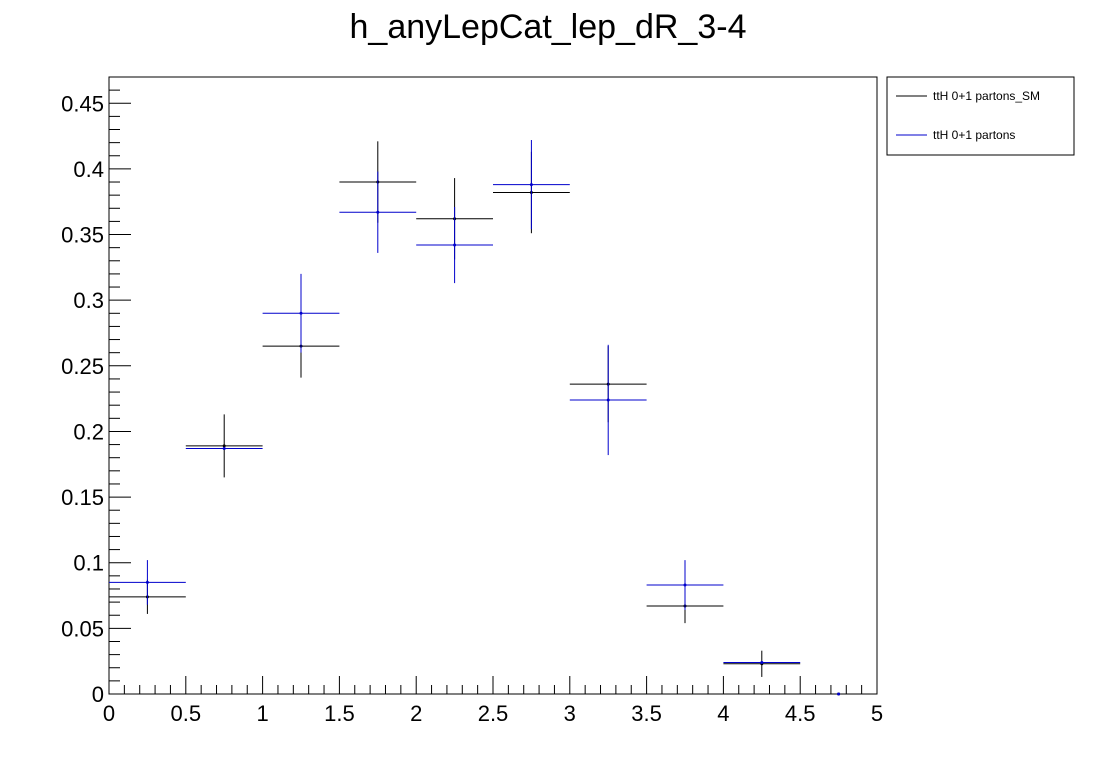  Describe the element at coordinates (570, 713) in the screenshot. I see `x-tick-label: 3` at that location.